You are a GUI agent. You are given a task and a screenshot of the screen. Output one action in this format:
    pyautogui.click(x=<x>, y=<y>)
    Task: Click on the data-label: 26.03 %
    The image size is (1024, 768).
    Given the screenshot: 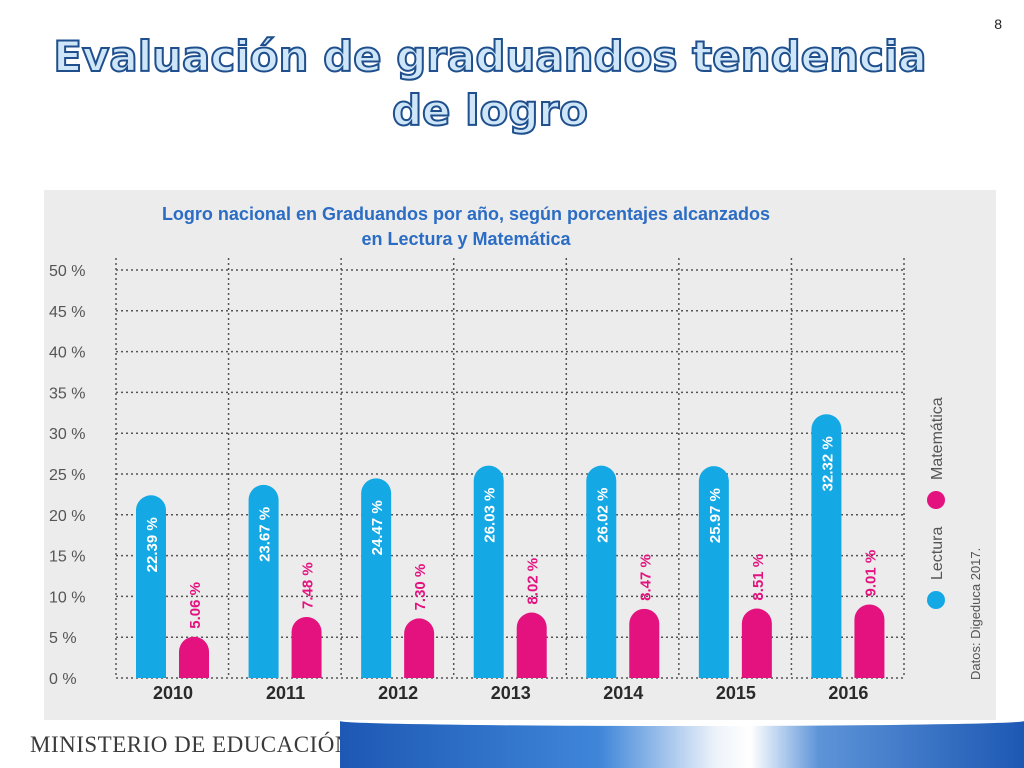 What is the action you would take?
    pyautogui.click(x=490, y=515)
    